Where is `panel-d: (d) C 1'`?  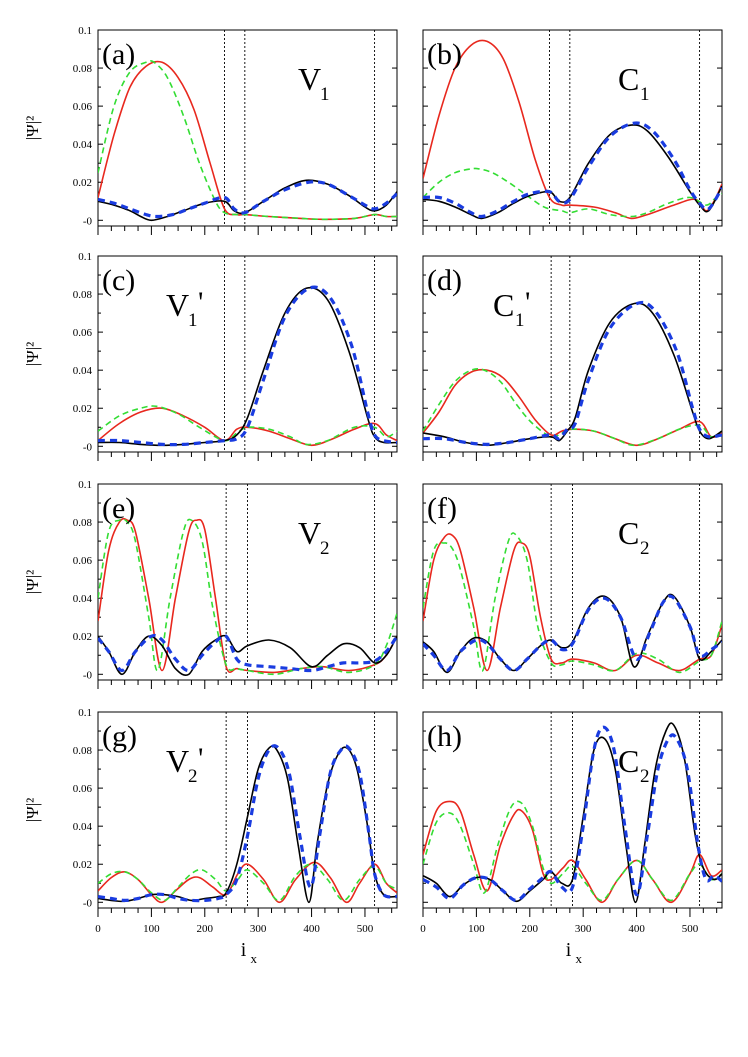
panel-d: (d) C 1' is located at coordinates (572, 358).